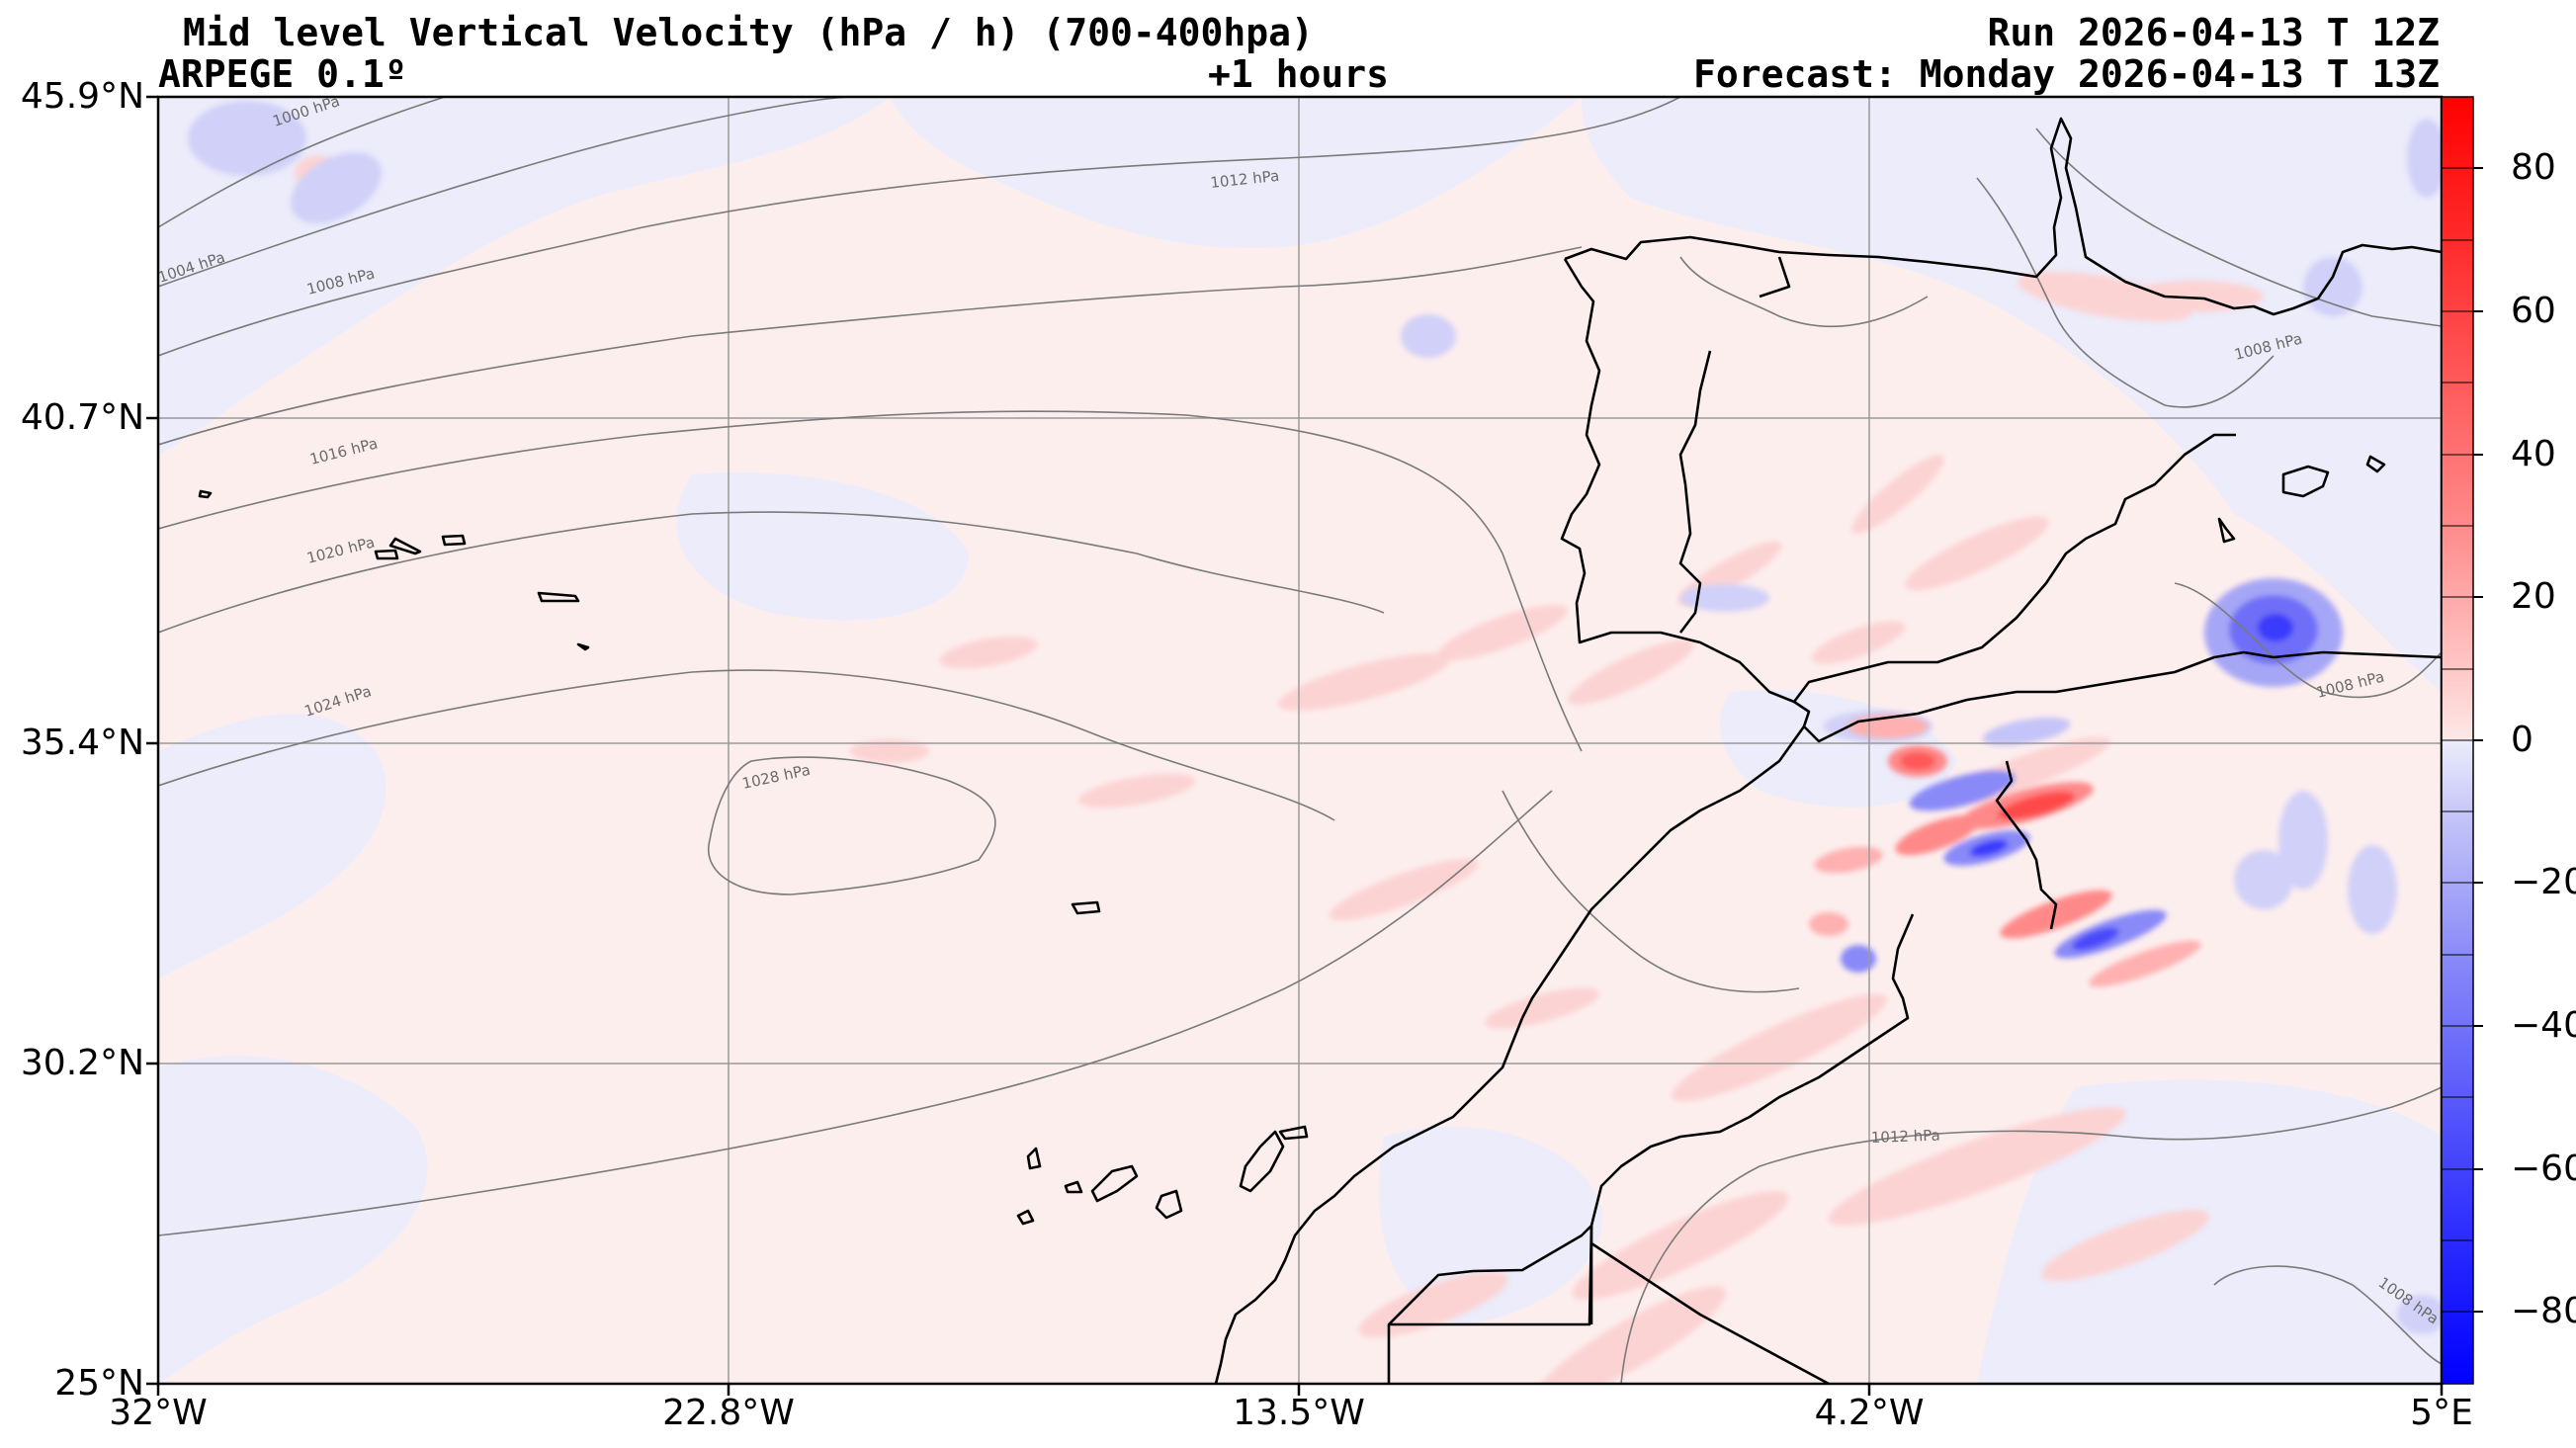  What do you see at coordinates (82, 417) in the screenshot?
I see `lat-label: 40.7°N` at bounding box center [82, 417].